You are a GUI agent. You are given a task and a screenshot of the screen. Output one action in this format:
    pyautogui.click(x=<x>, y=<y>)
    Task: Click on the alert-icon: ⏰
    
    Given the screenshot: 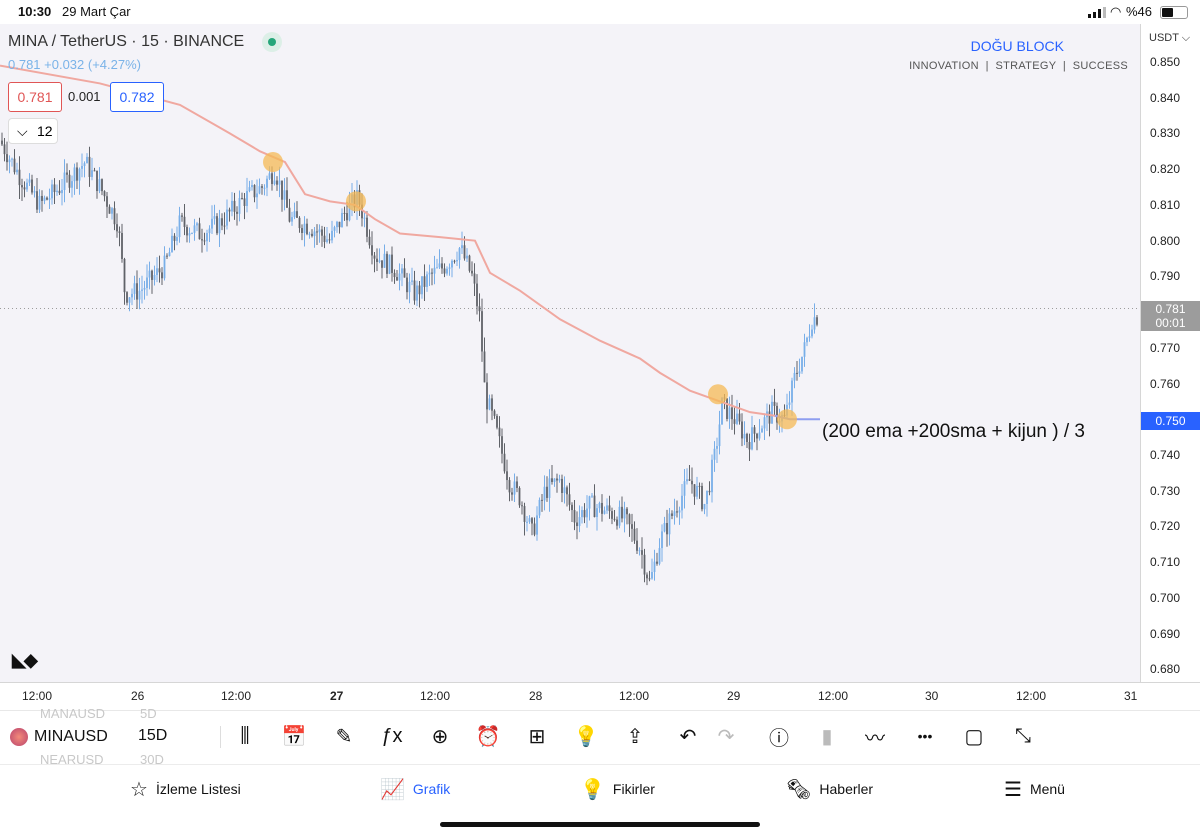 What is the action you would take?
    pyautogui.click(x=488, y=736)
    